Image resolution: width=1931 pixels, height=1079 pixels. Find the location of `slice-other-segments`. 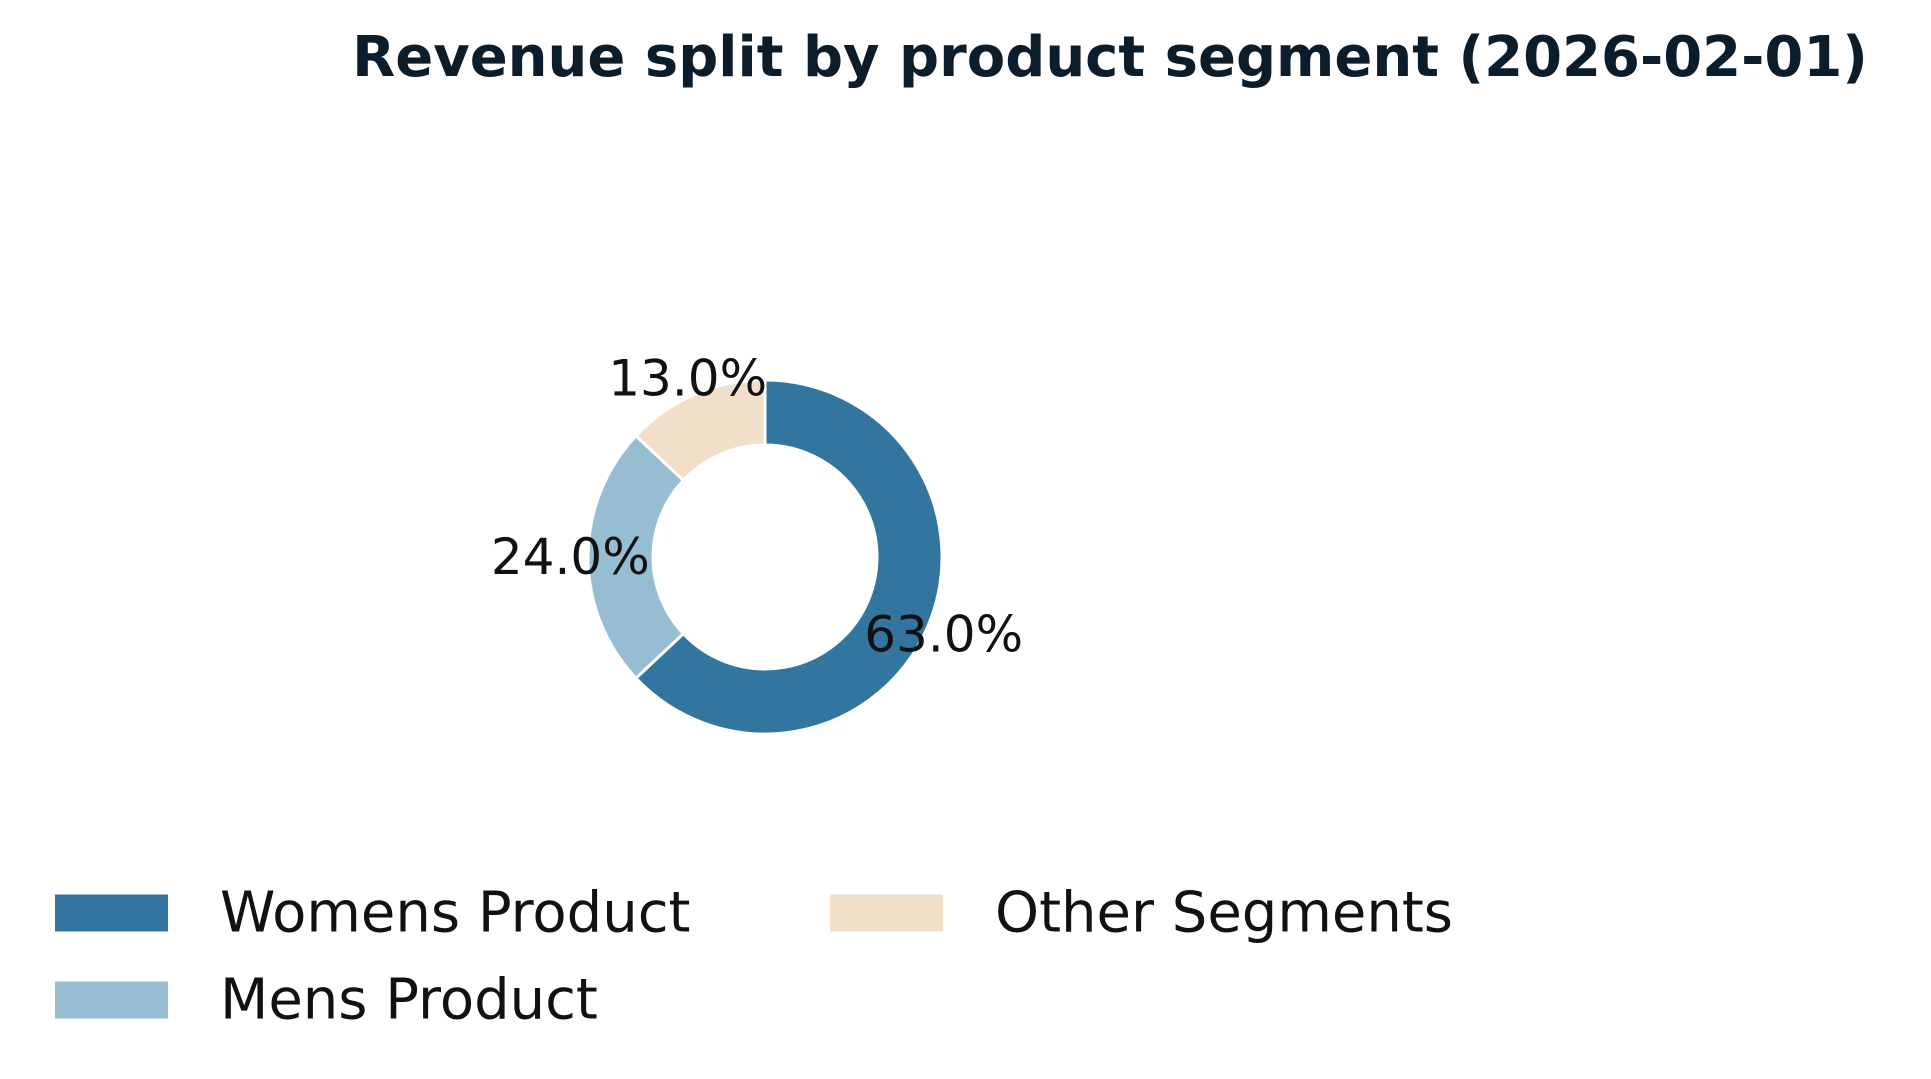

slice-other-segments is located at coordinates (700, 430).